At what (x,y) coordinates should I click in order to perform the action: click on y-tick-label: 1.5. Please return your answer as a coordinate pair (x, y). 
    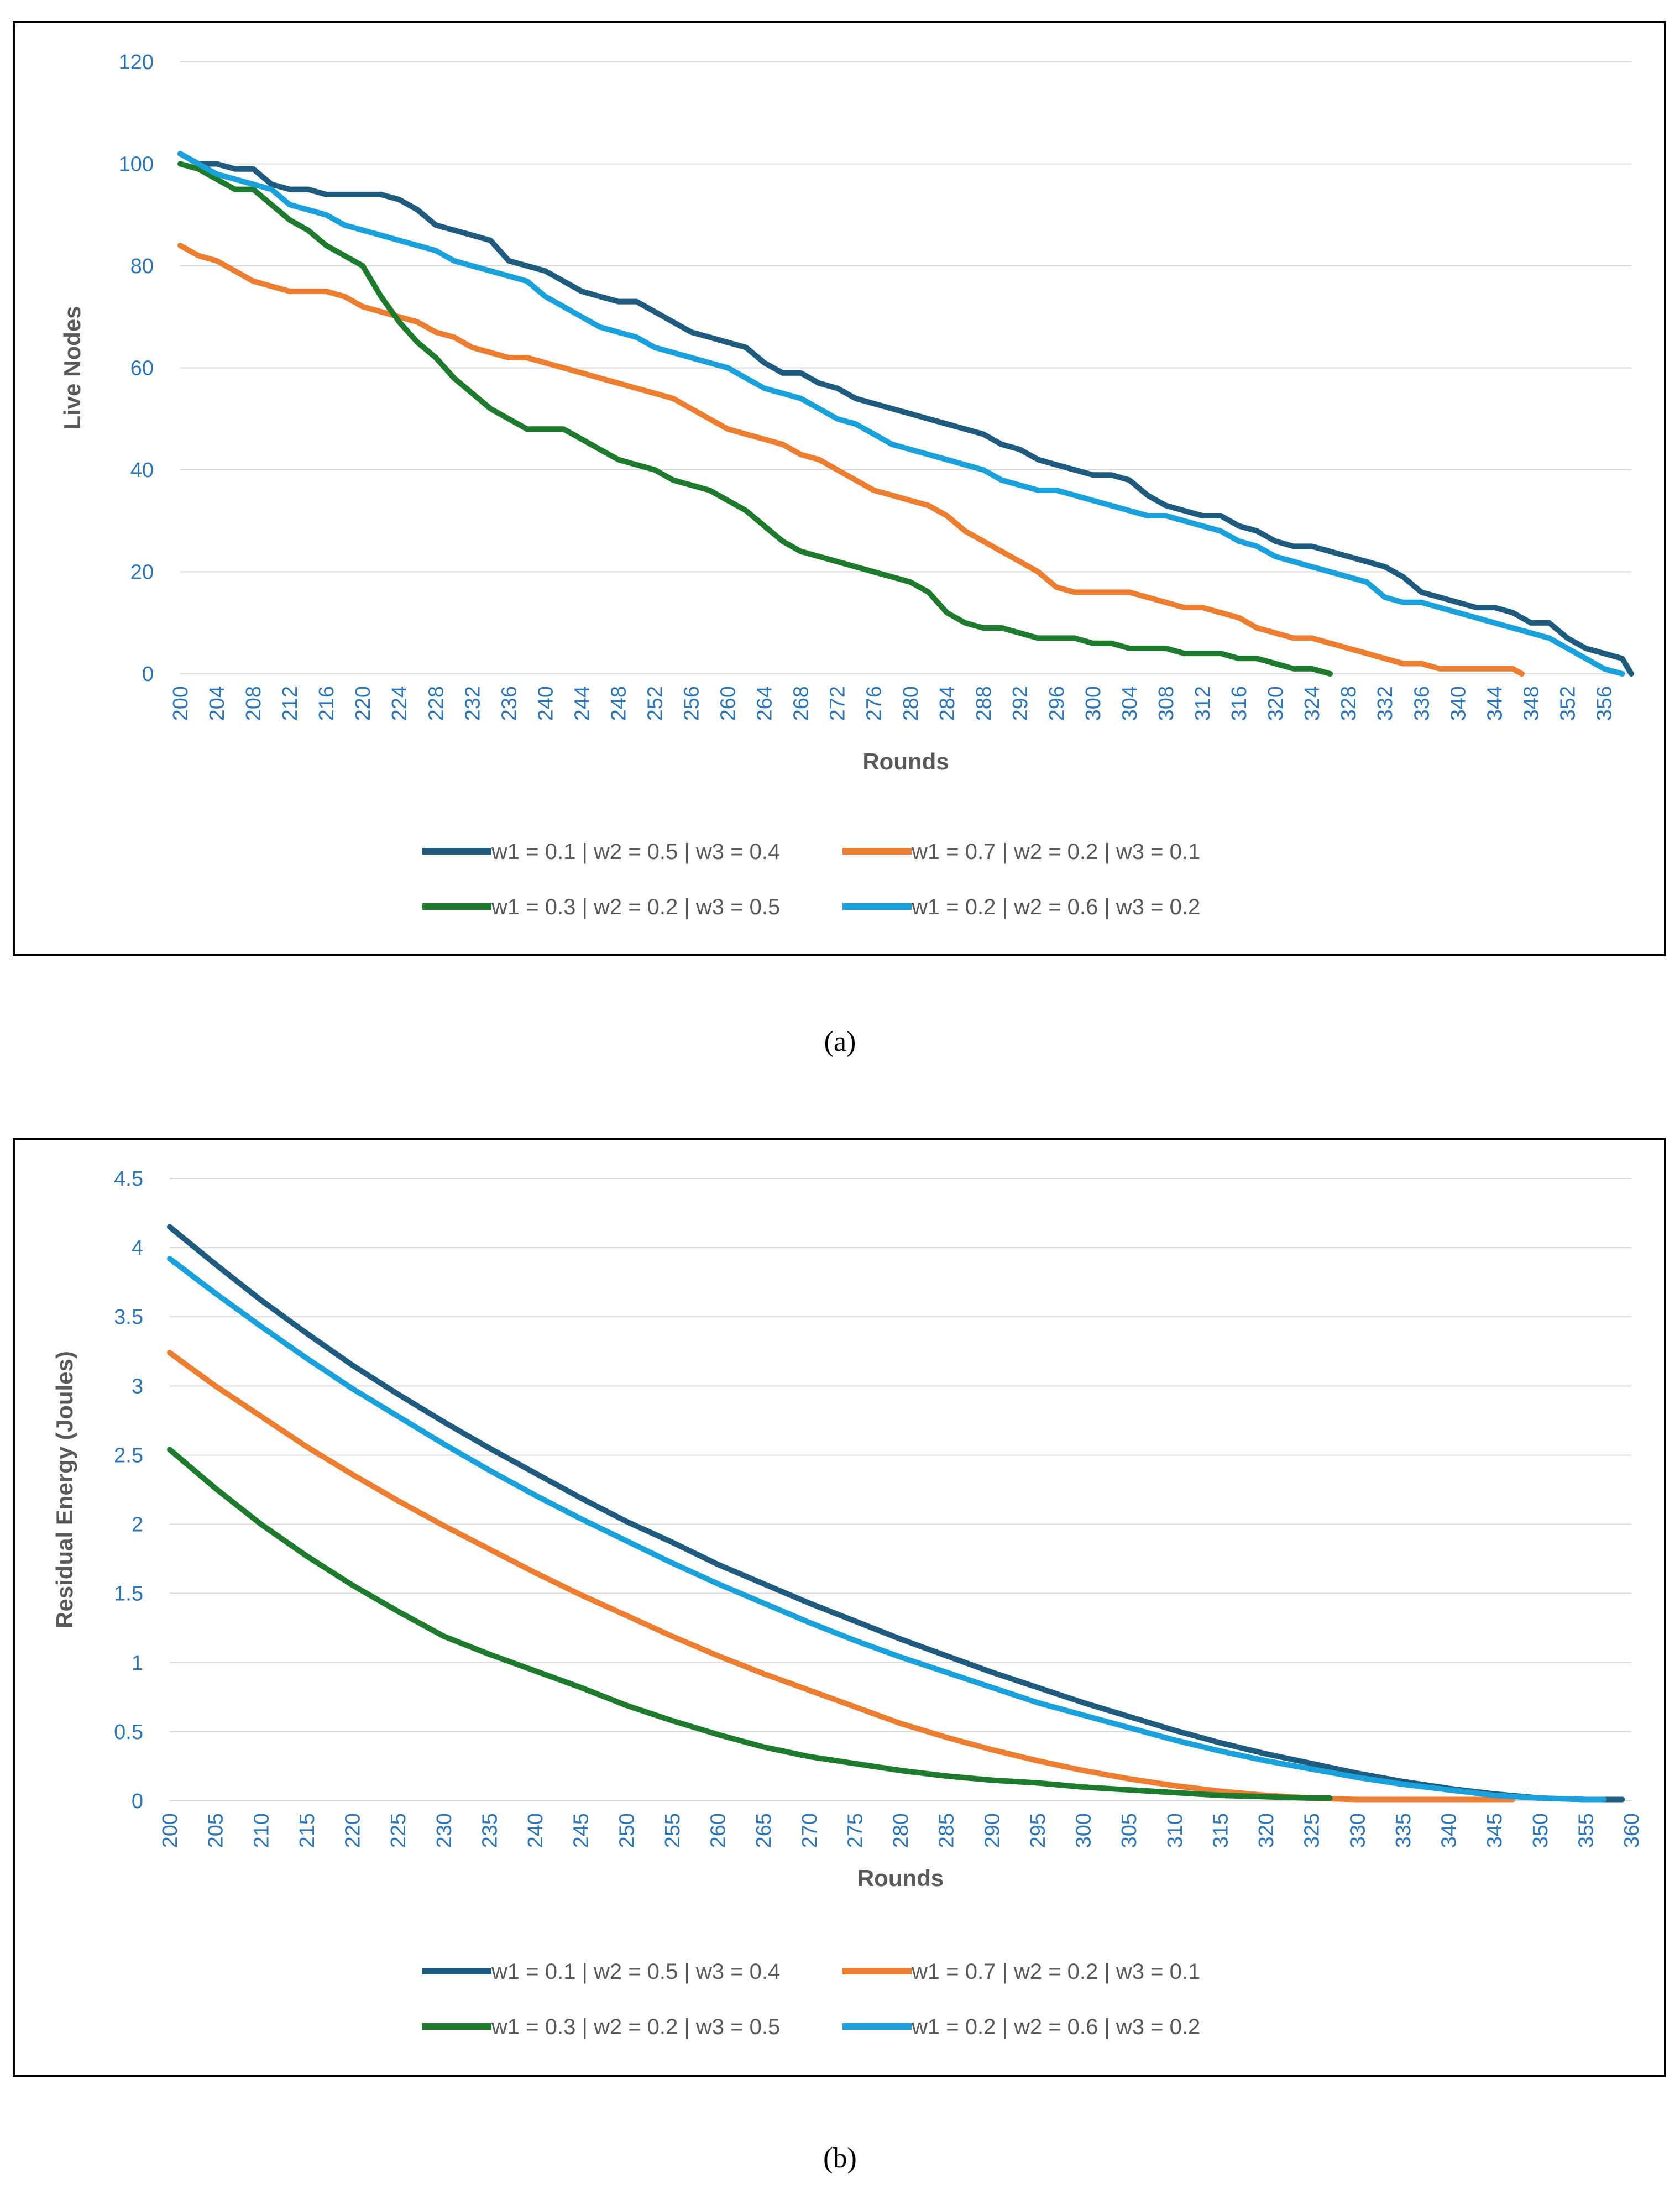
    Looking at the image, I should click on (128, 1595).